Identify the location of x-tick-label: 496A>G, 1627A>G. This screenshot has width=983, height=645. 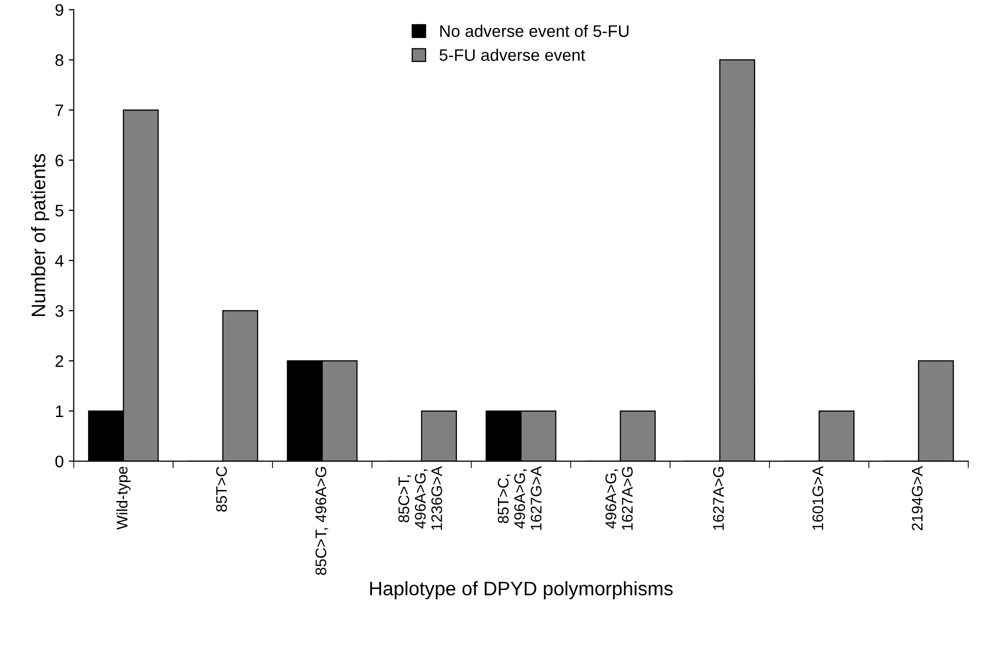
(619, 498).